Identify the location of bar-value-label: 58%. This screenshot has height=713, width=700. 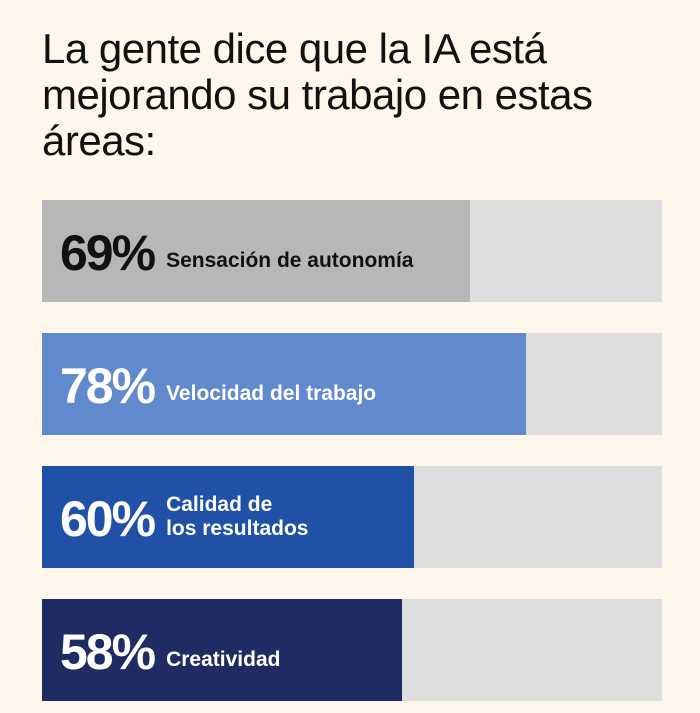
(108, 652).